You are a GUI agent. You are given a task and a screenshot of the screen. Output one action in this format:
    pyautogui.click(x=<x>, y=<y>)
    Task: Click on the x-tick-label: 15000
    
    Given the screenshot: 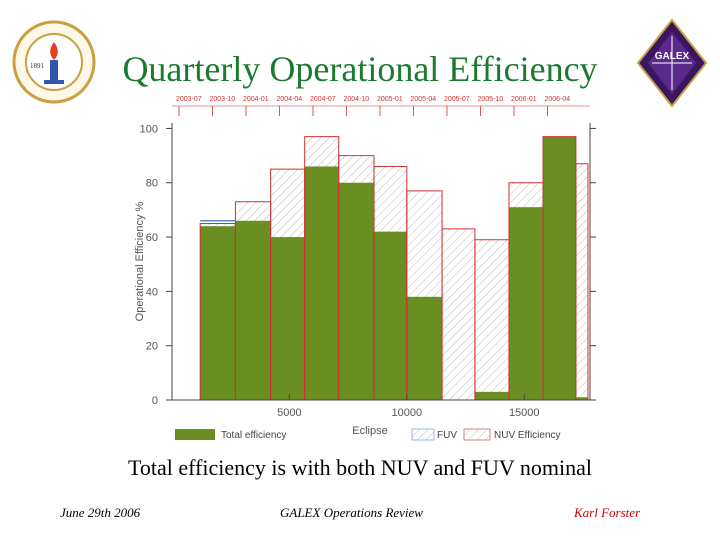 What is the action you would take?
    pyautogui.click(x=524, y=413)
    